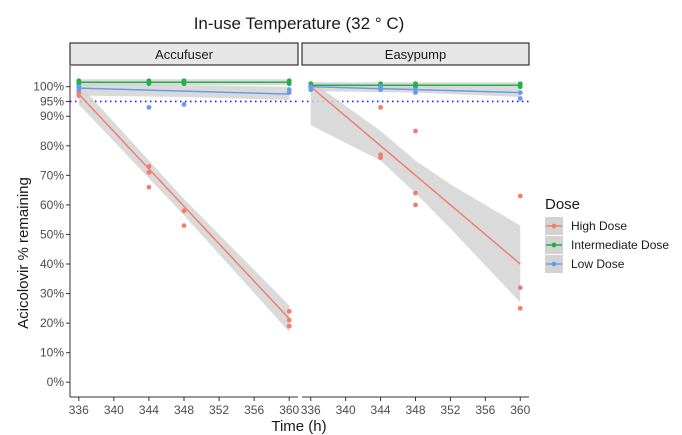 Image resolution: width=682 pixels, height=435 pixels. I want to click on y-tick-label: 100%, so click(48, 87).